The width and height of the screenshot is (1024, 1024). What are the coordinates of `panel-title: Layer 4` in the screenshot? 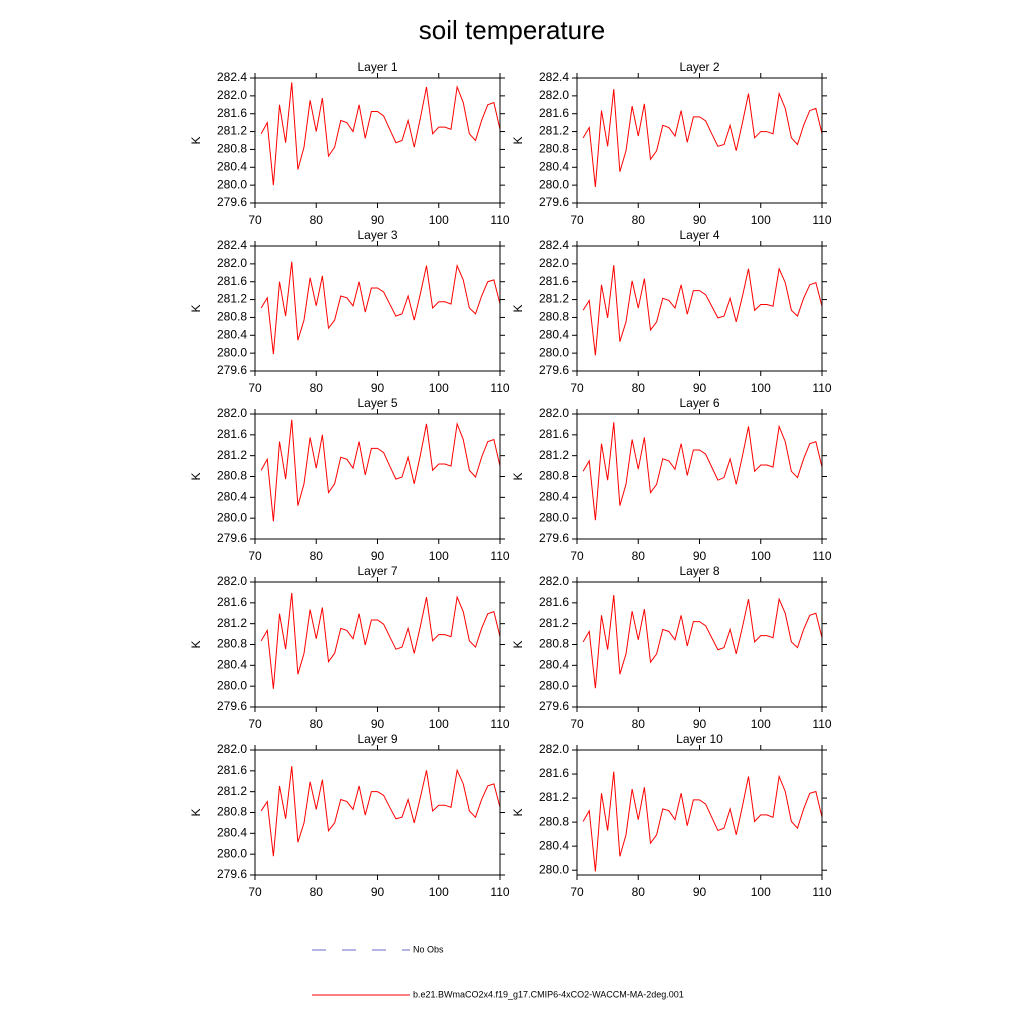 It's located at (699, 235).